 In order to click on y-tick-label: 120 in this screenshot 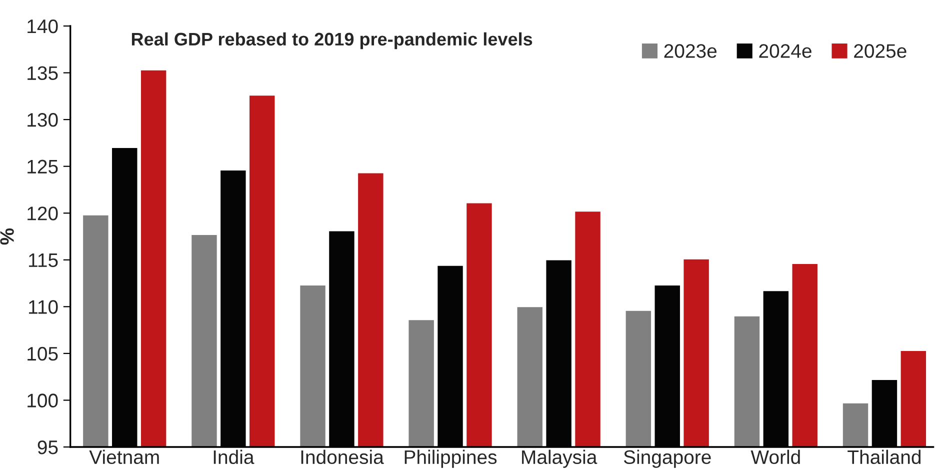, I will do `click(43, 213)`.